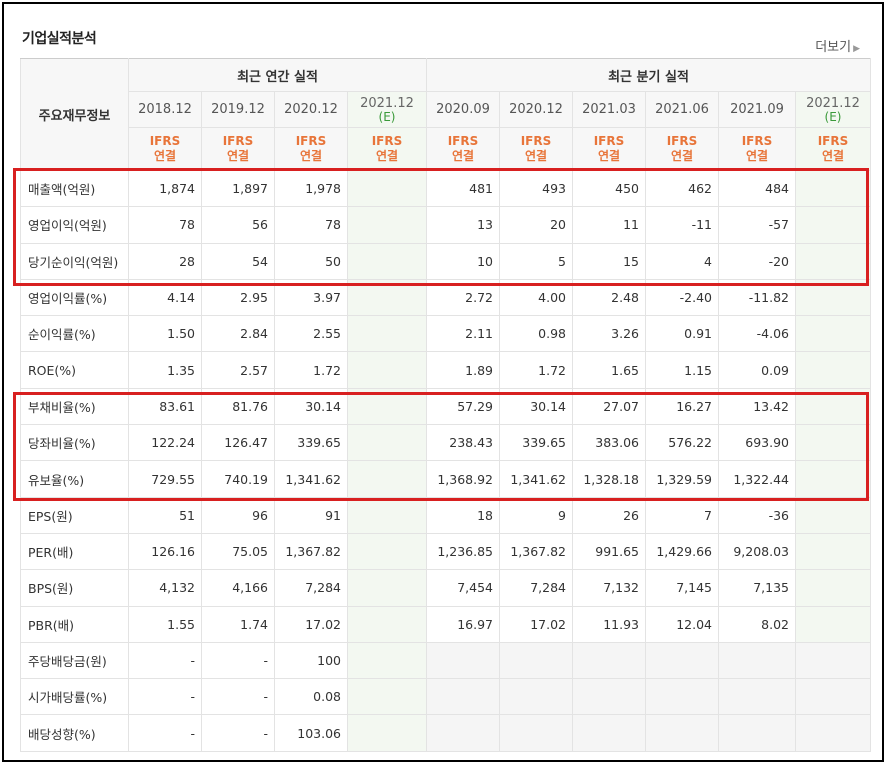  What do you see at coordinates (445, 334) in the screenshot?
I see `table-row: 순이익률(%) 1.50 2.84 2.55 2.11 0.98 3.26 0.91 -4.06` at bounding box center [445, 334].